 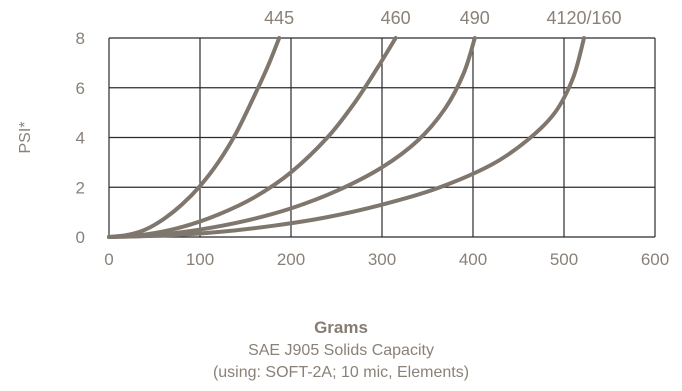 I want to click on y-tick-label: 6, so click(x=80, y=88).